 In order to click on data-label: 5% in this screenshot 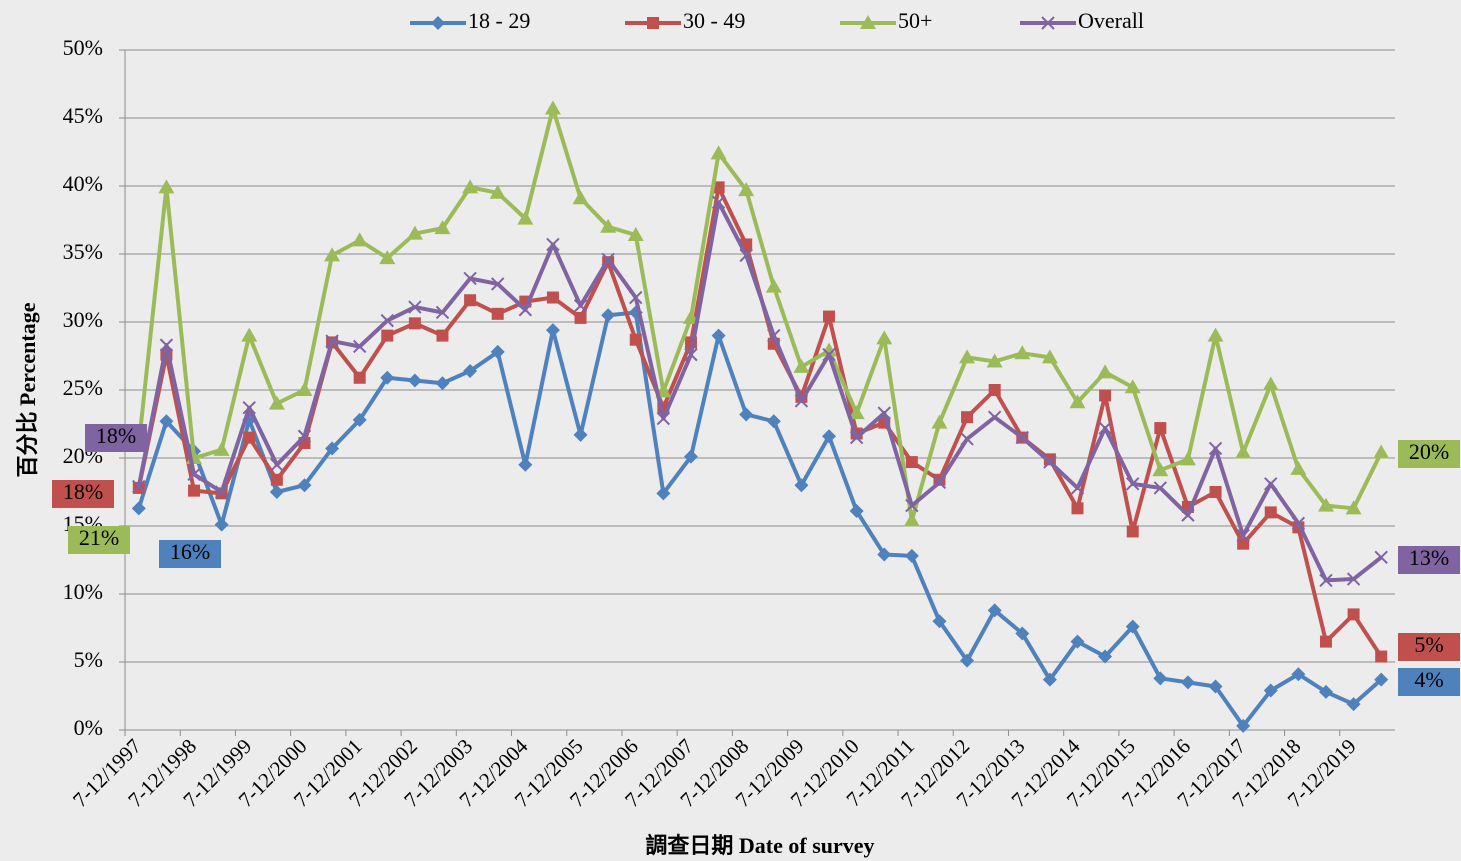, I will do `click(1428, 644)`.